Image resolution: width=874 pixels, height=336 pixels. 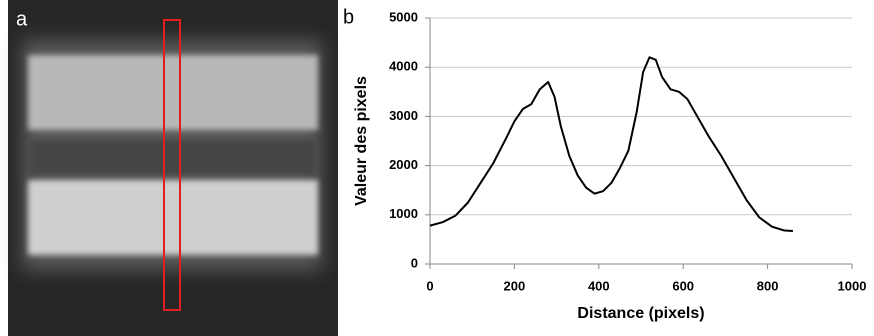 I want to click on x-tick-label: 1000, so click(x=852, y=285).